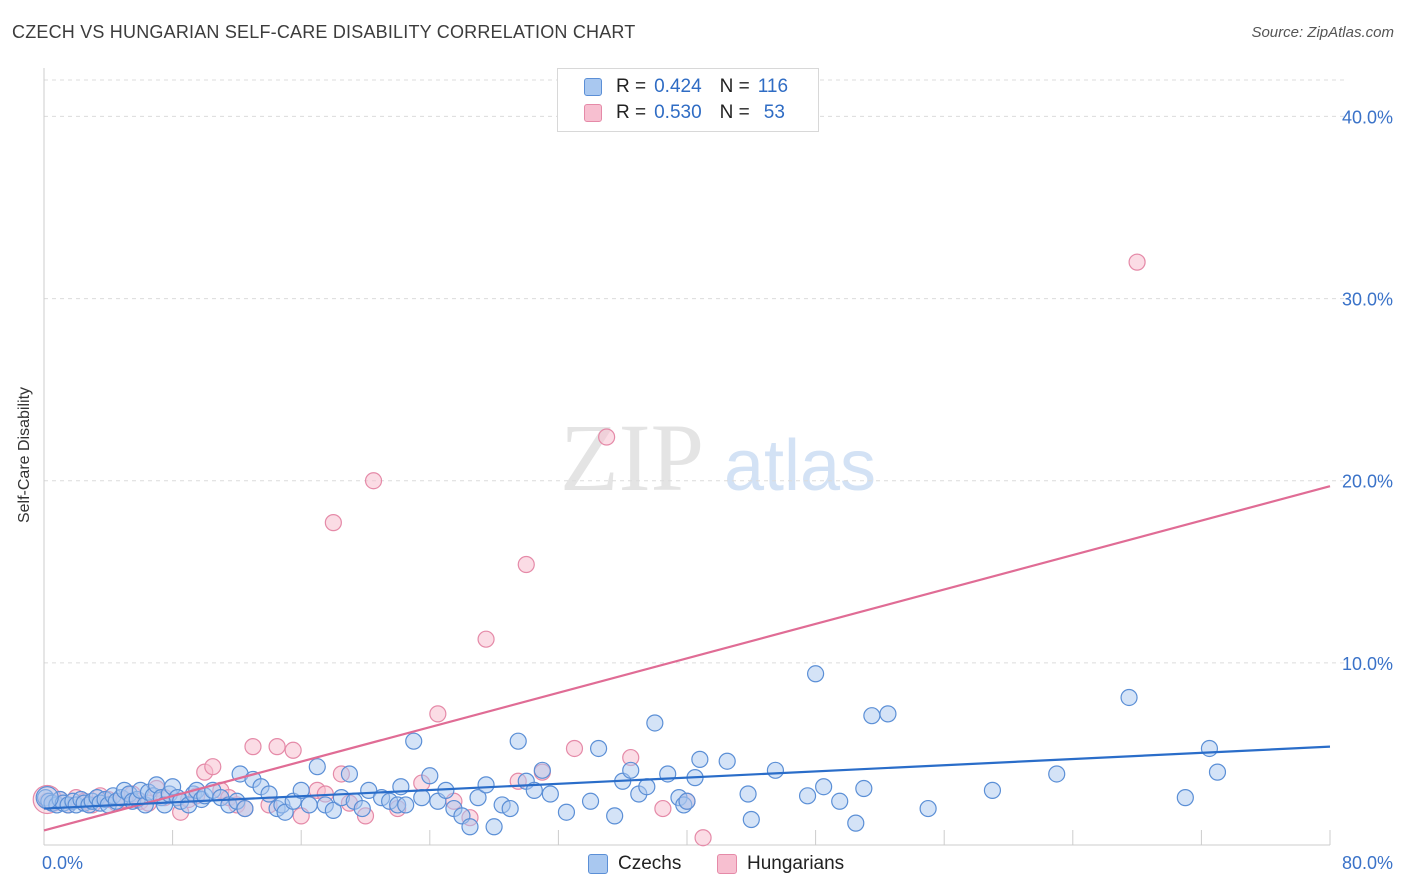  Describe the element at coordinates (678, 86) in the screenshot. I see `legend-r-value: 0.424` at that location.